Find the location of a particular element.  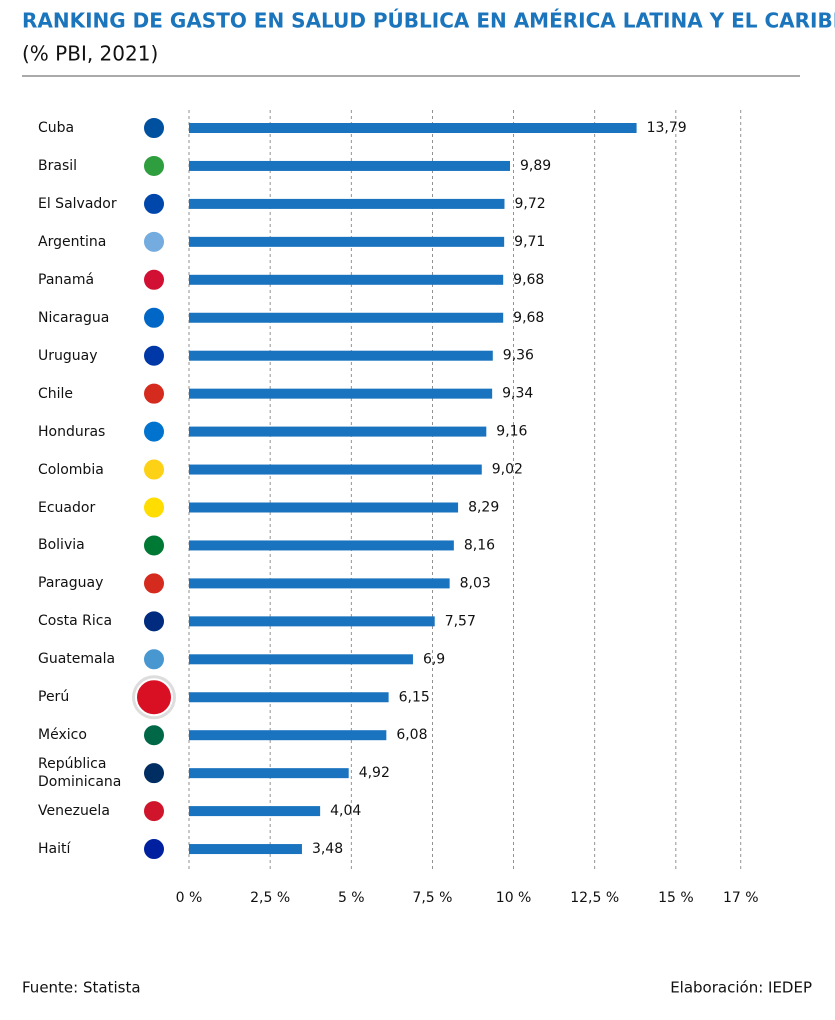

category-label: Honduras is located at coordinates (72, 431).